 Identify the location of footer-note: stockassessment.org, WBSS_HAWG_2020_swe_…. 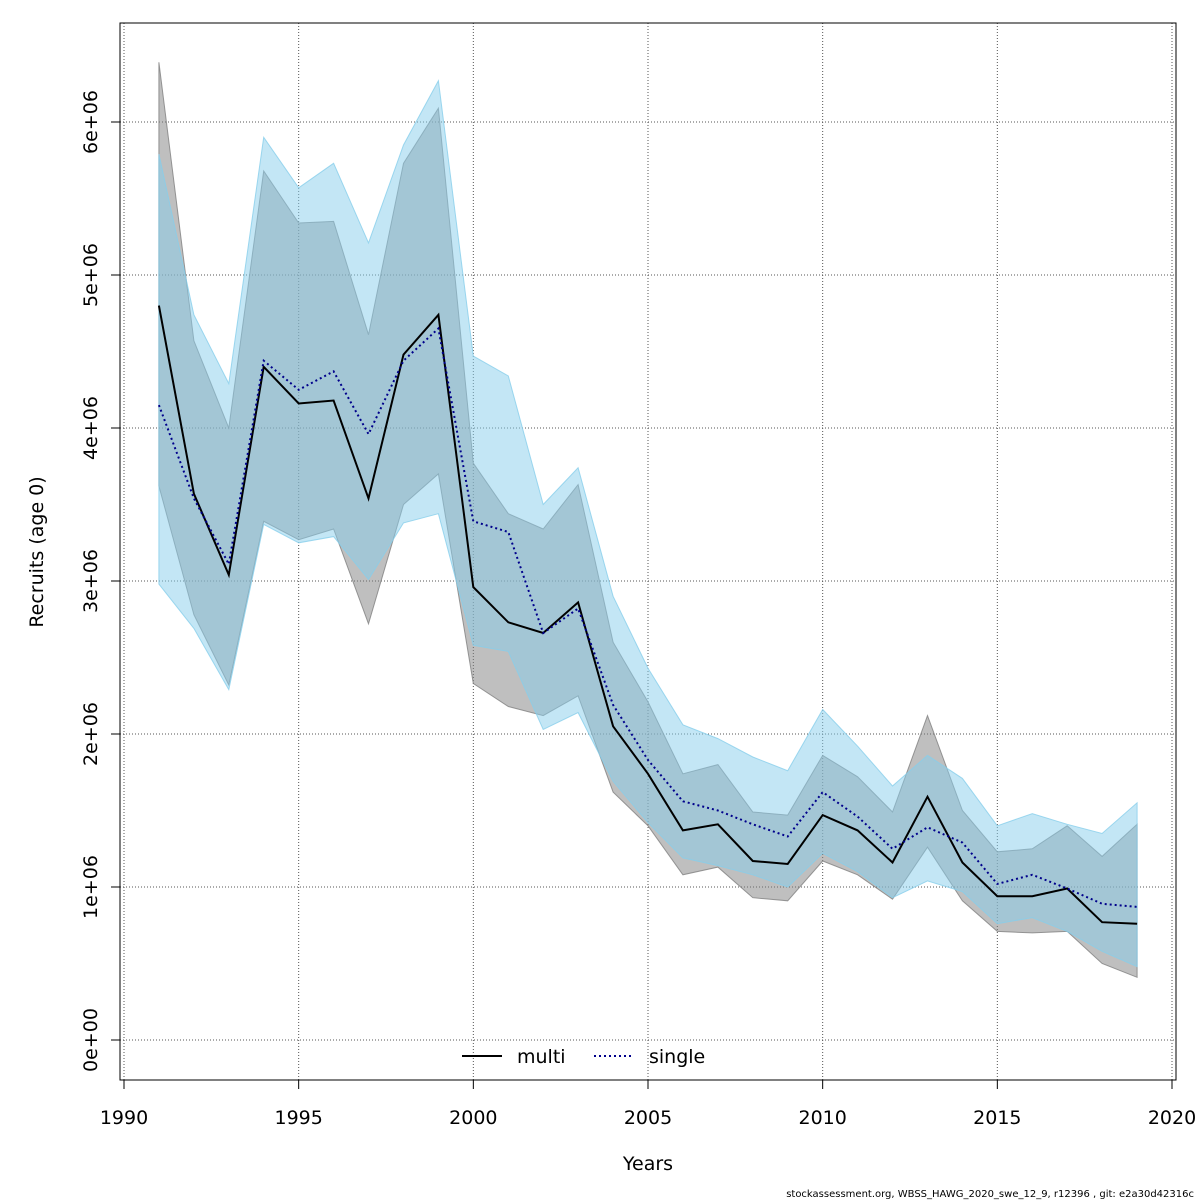
(990, 1194).